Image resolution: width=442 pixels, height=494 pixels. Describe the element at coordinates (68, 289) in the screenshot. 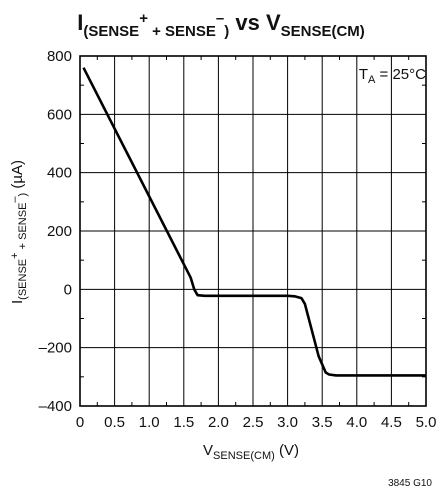

I see `y-tick-label: 0` at that location.